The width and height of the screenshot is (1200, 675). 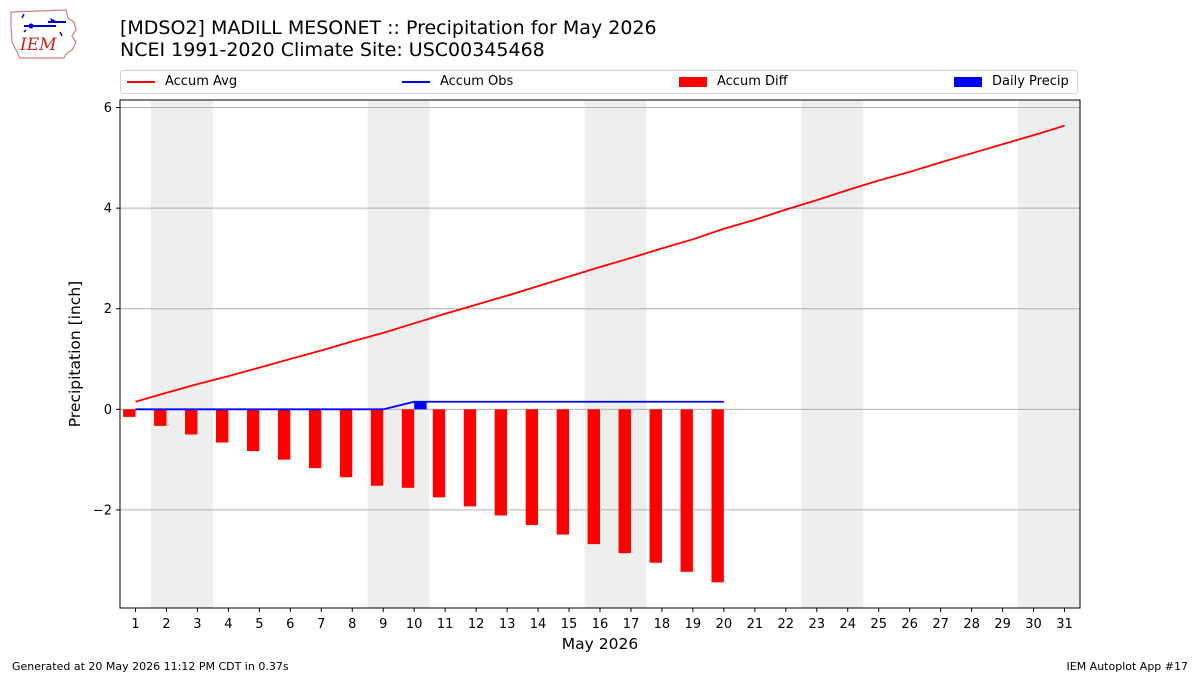 I want to click on xtick-label-28: 28, so click(x=971, y=624).